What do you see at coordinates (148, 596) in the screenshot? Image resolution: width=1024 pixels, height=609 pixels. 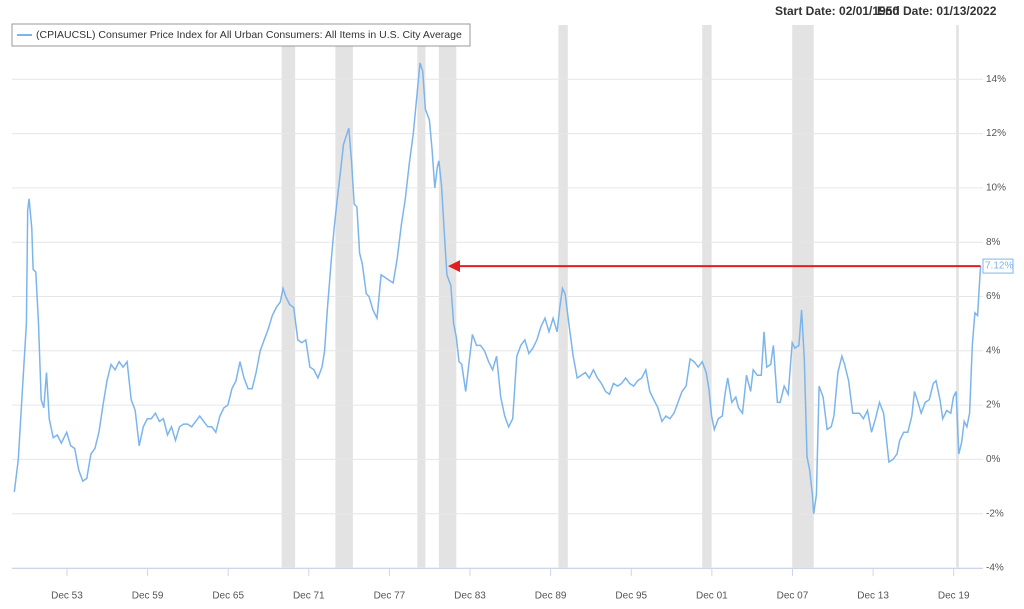 I see `x-tick-label: Dec 59` at bounding box center [148, 596].